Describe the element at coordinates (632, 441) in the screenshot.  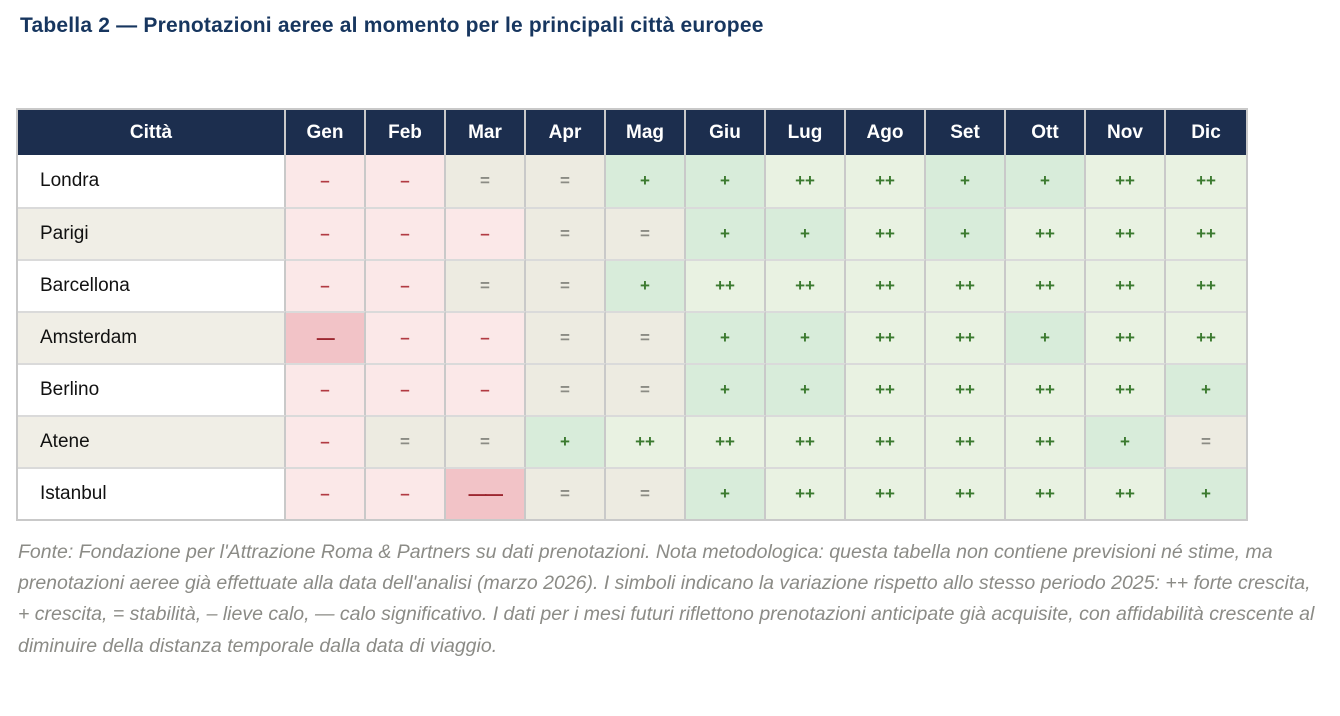
I see `table-row: Atene – = = + ++ ++ ++ ++ ++ ++ + =` at that location.